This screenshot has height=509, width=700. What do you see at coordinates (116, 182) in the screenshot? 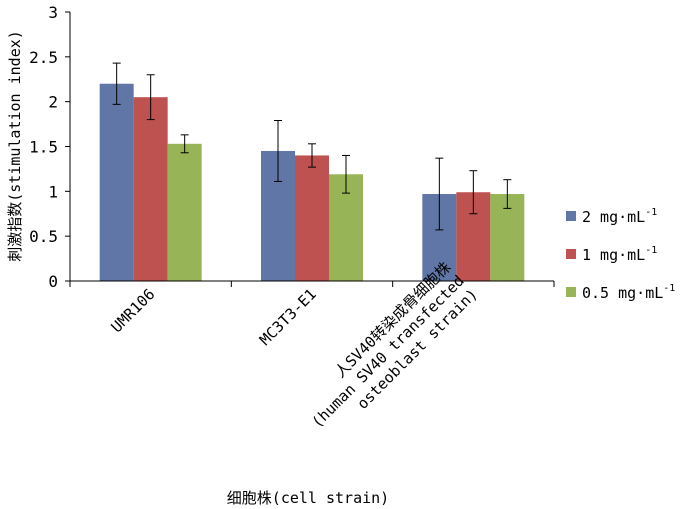
I see `bar-series1-cat1` at bounding box center [116, 182].